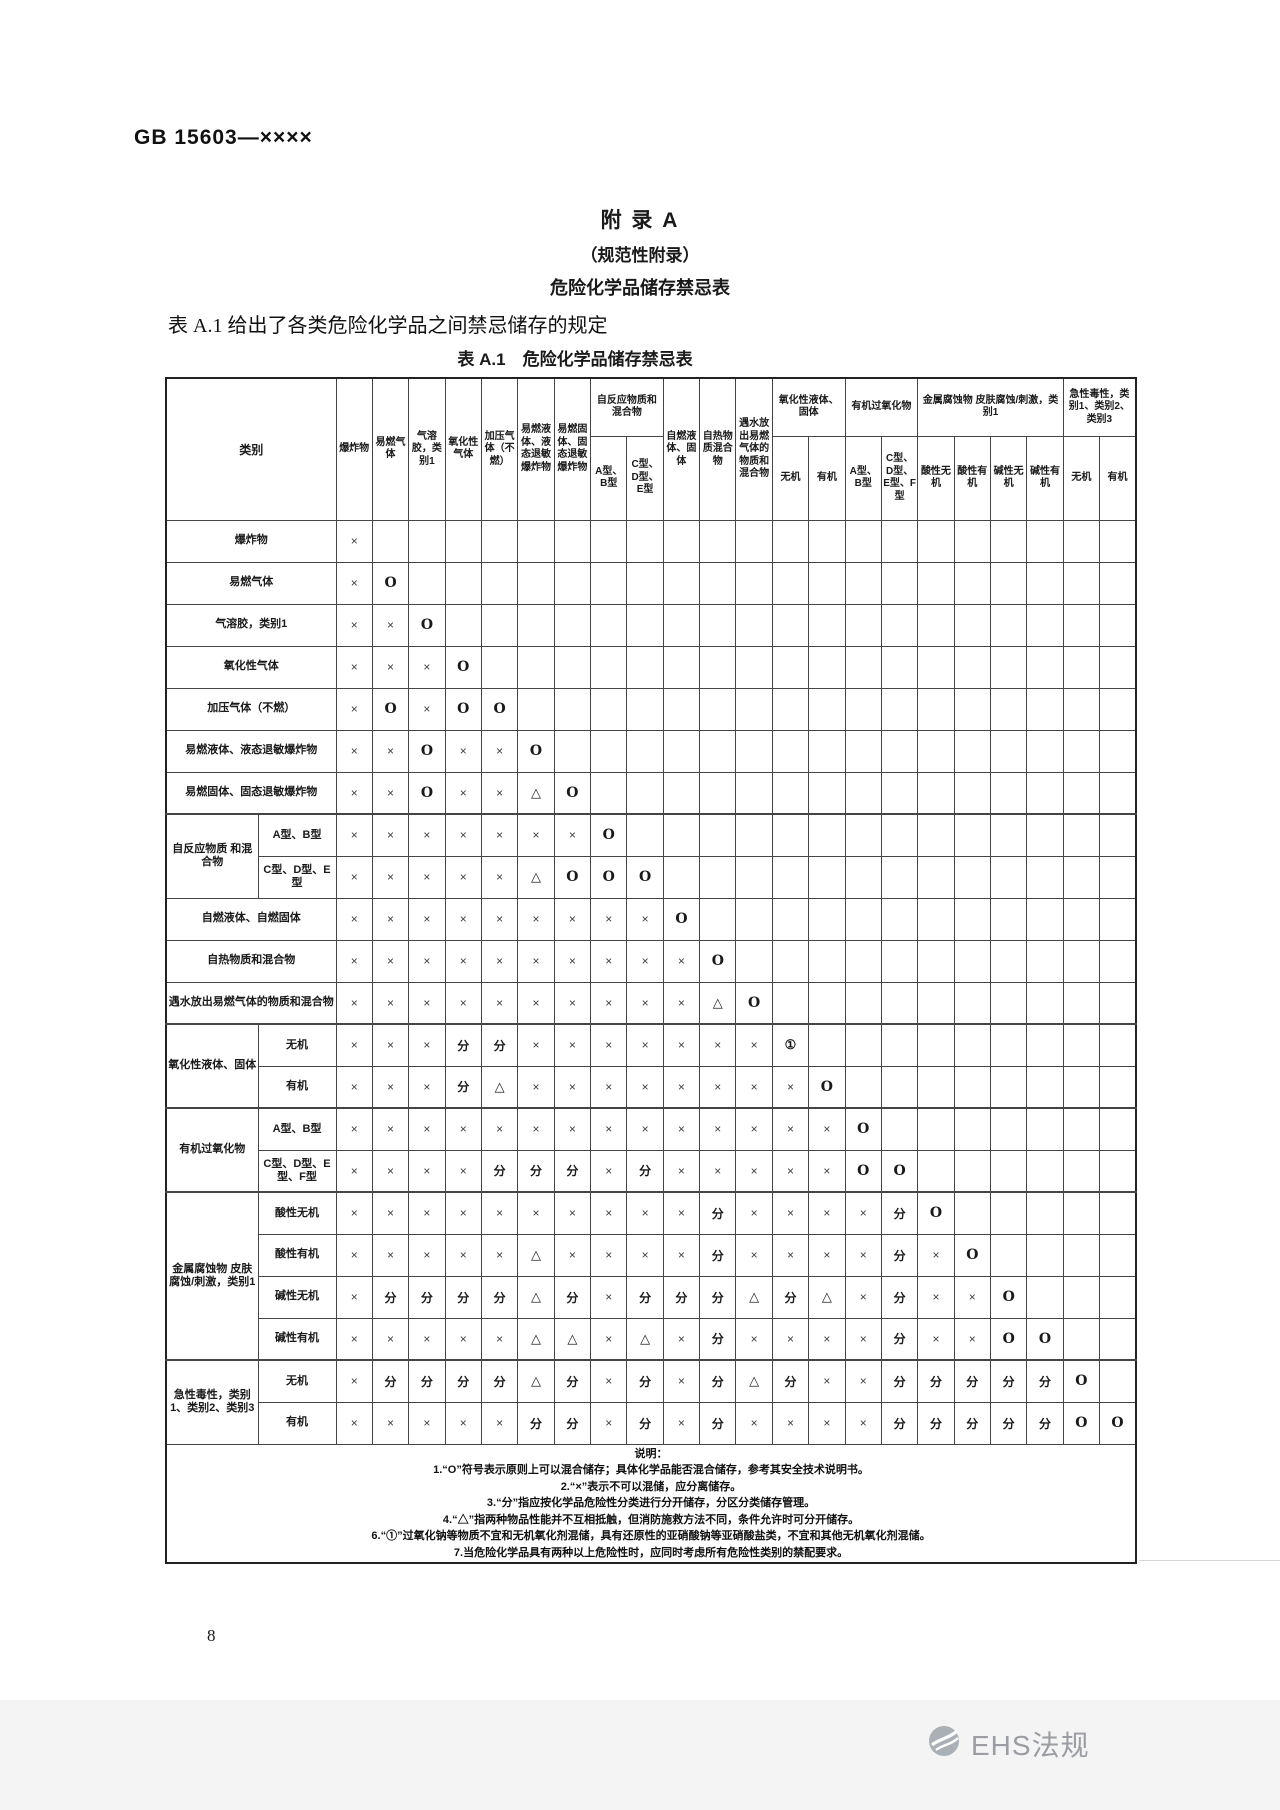  Describe the element at coordinates (212, 1066) in the screenshot. I see `row-group-label: 氧化性液体、固体` at that location.